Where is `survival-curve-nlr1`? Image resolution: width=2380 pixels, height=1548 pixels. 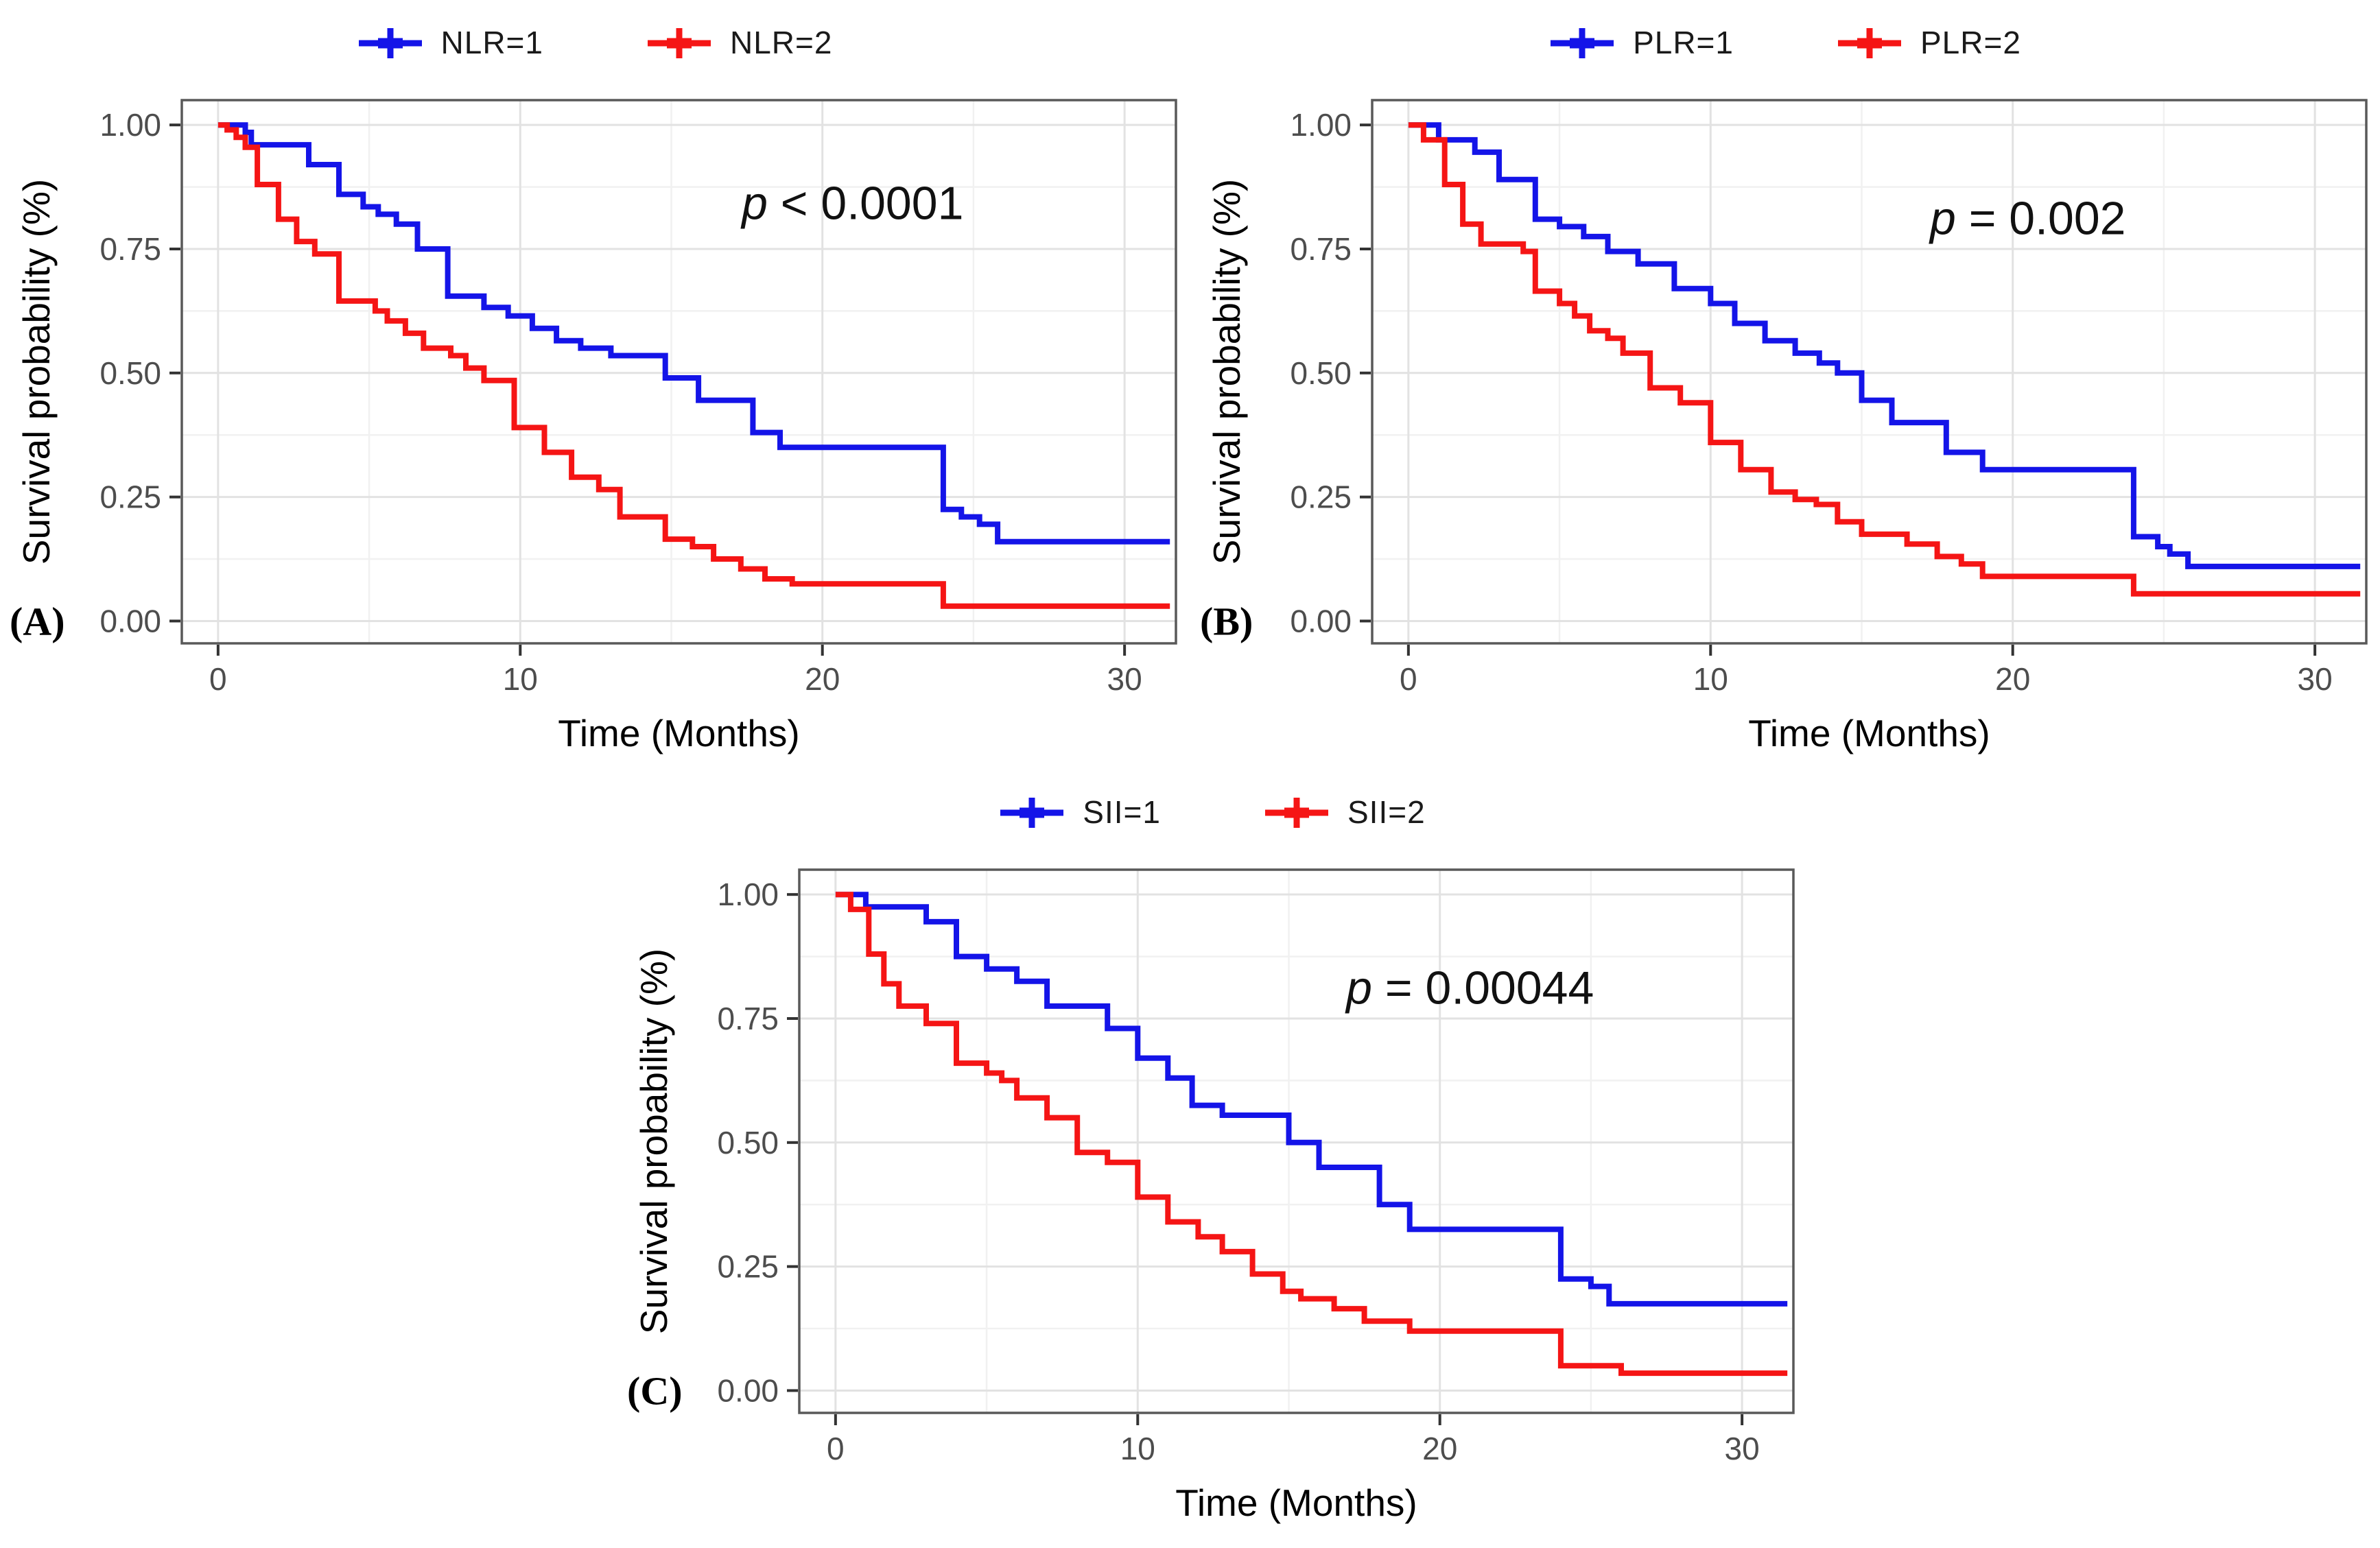 survival-curve-nlr1 is located at coordinates (693, 333).